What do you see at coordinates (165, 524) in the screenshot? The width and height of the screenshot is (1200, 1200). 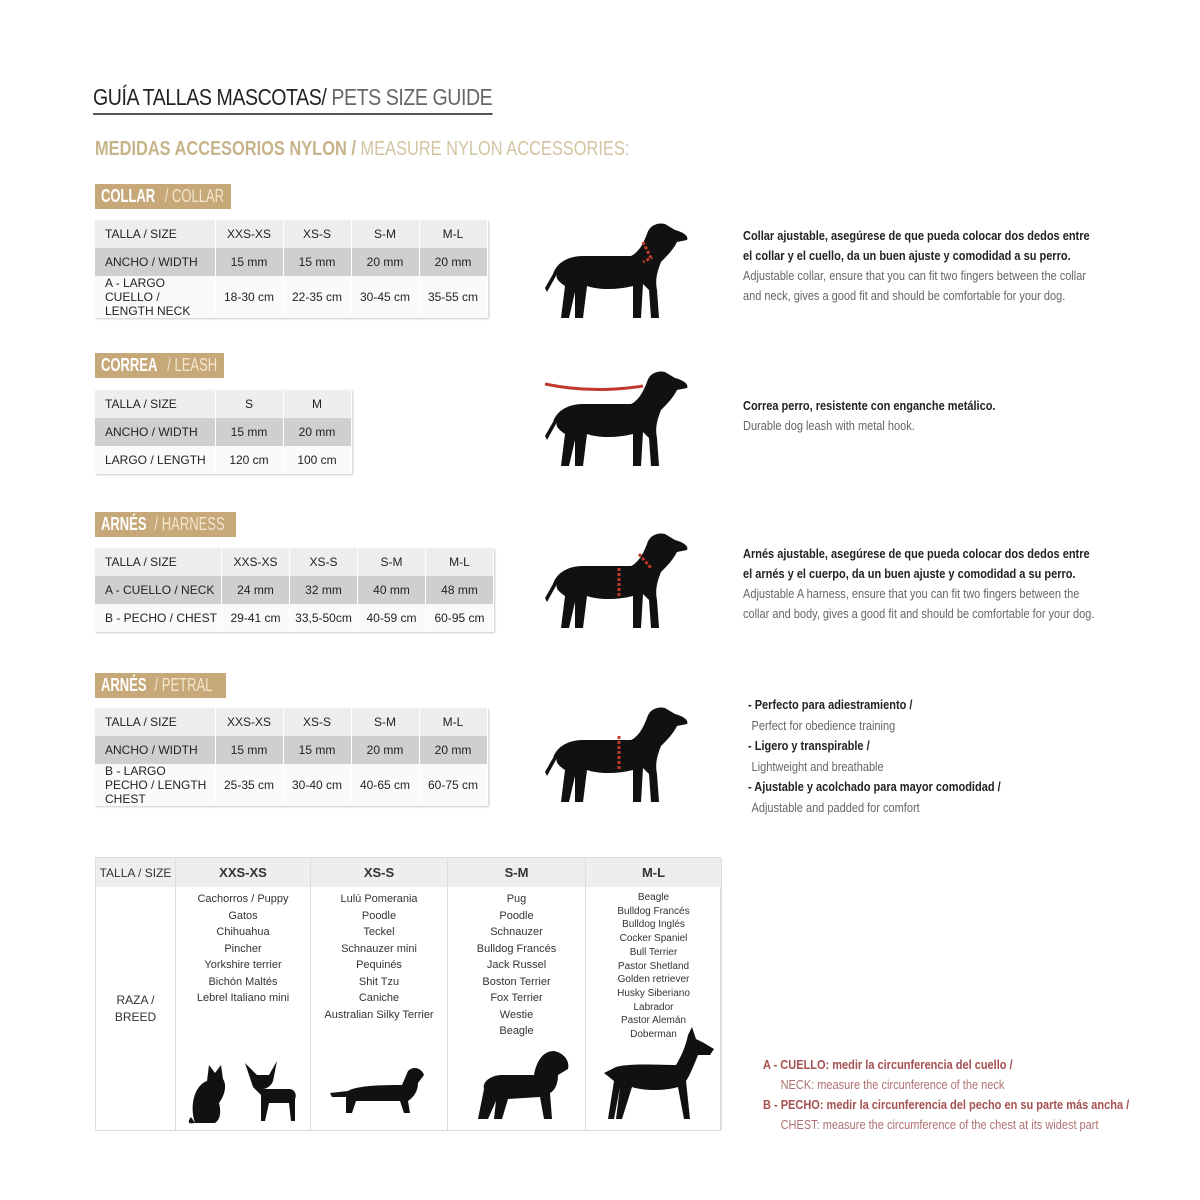 I see `harness-tag: ARNÉS / HARNESS` at bounding box center [165, 524].